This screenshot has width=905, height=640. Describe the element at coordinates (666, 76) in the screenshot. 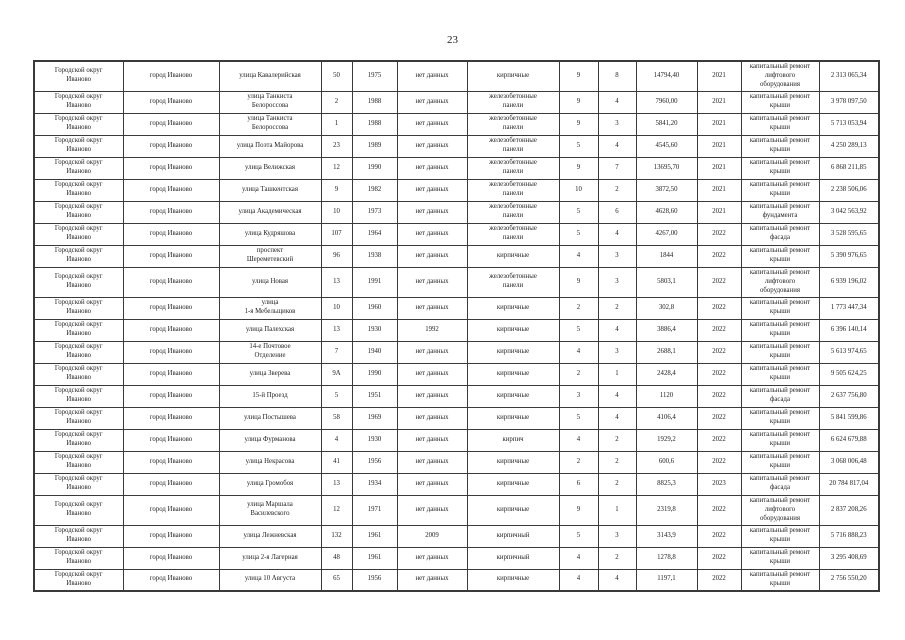

I see `table-cell: 14794,40` at that location.